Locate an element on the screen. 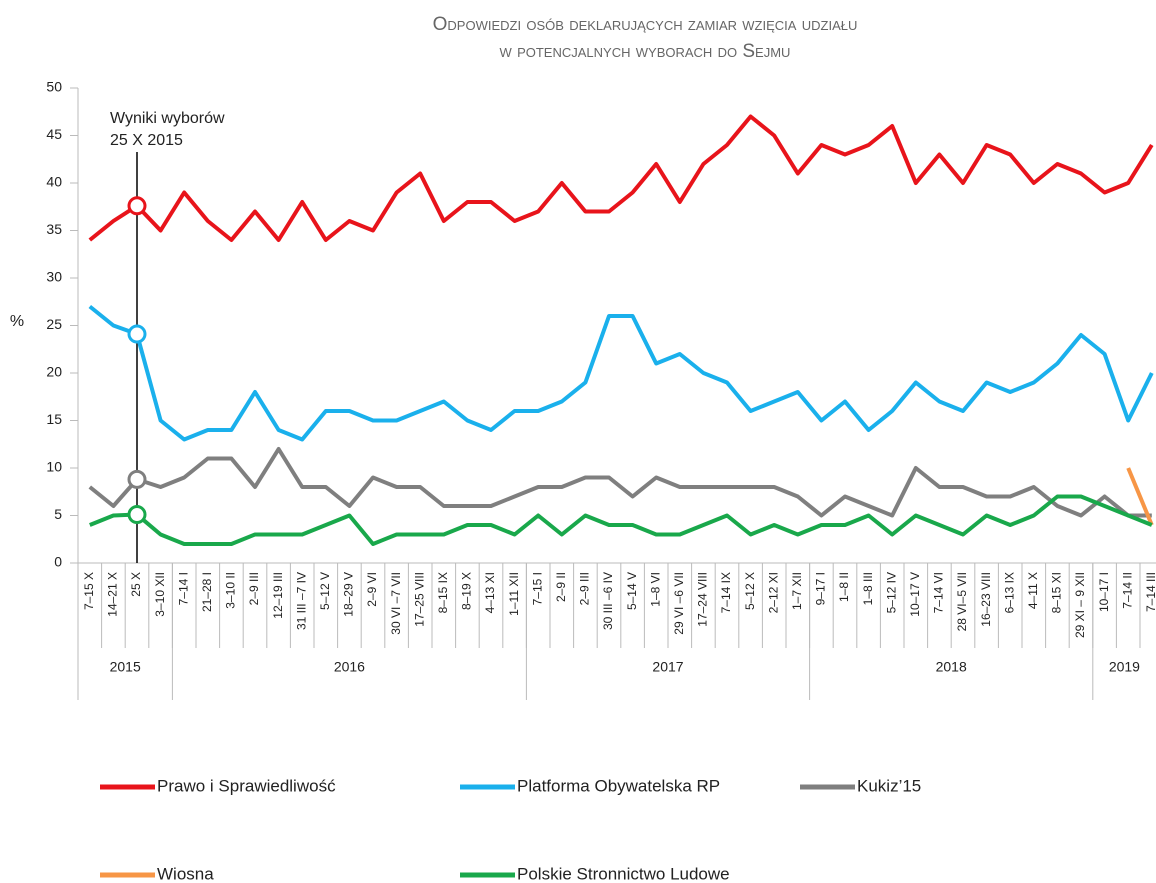  x-tick-label: 7–15 I is located at coordinates (537, 588).